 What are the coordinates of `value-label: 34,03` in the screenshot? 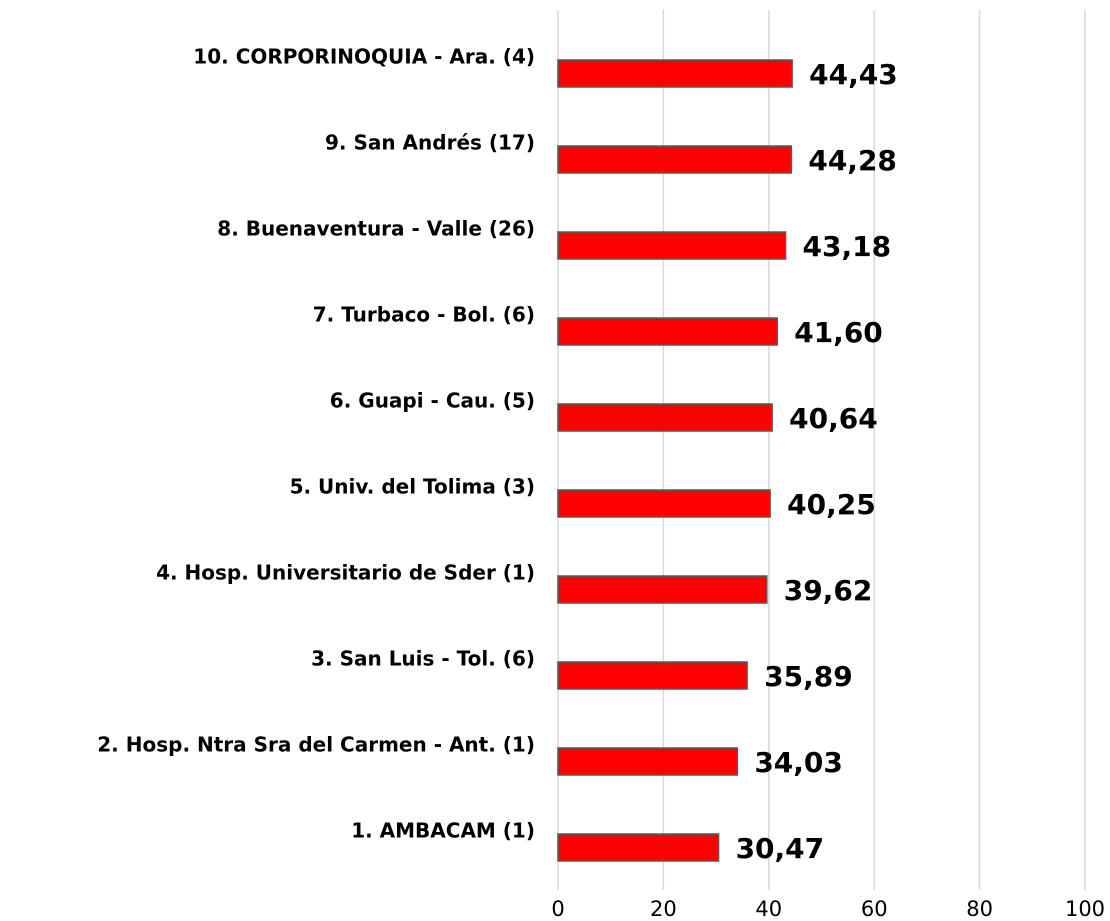 It's located at (798, 762).